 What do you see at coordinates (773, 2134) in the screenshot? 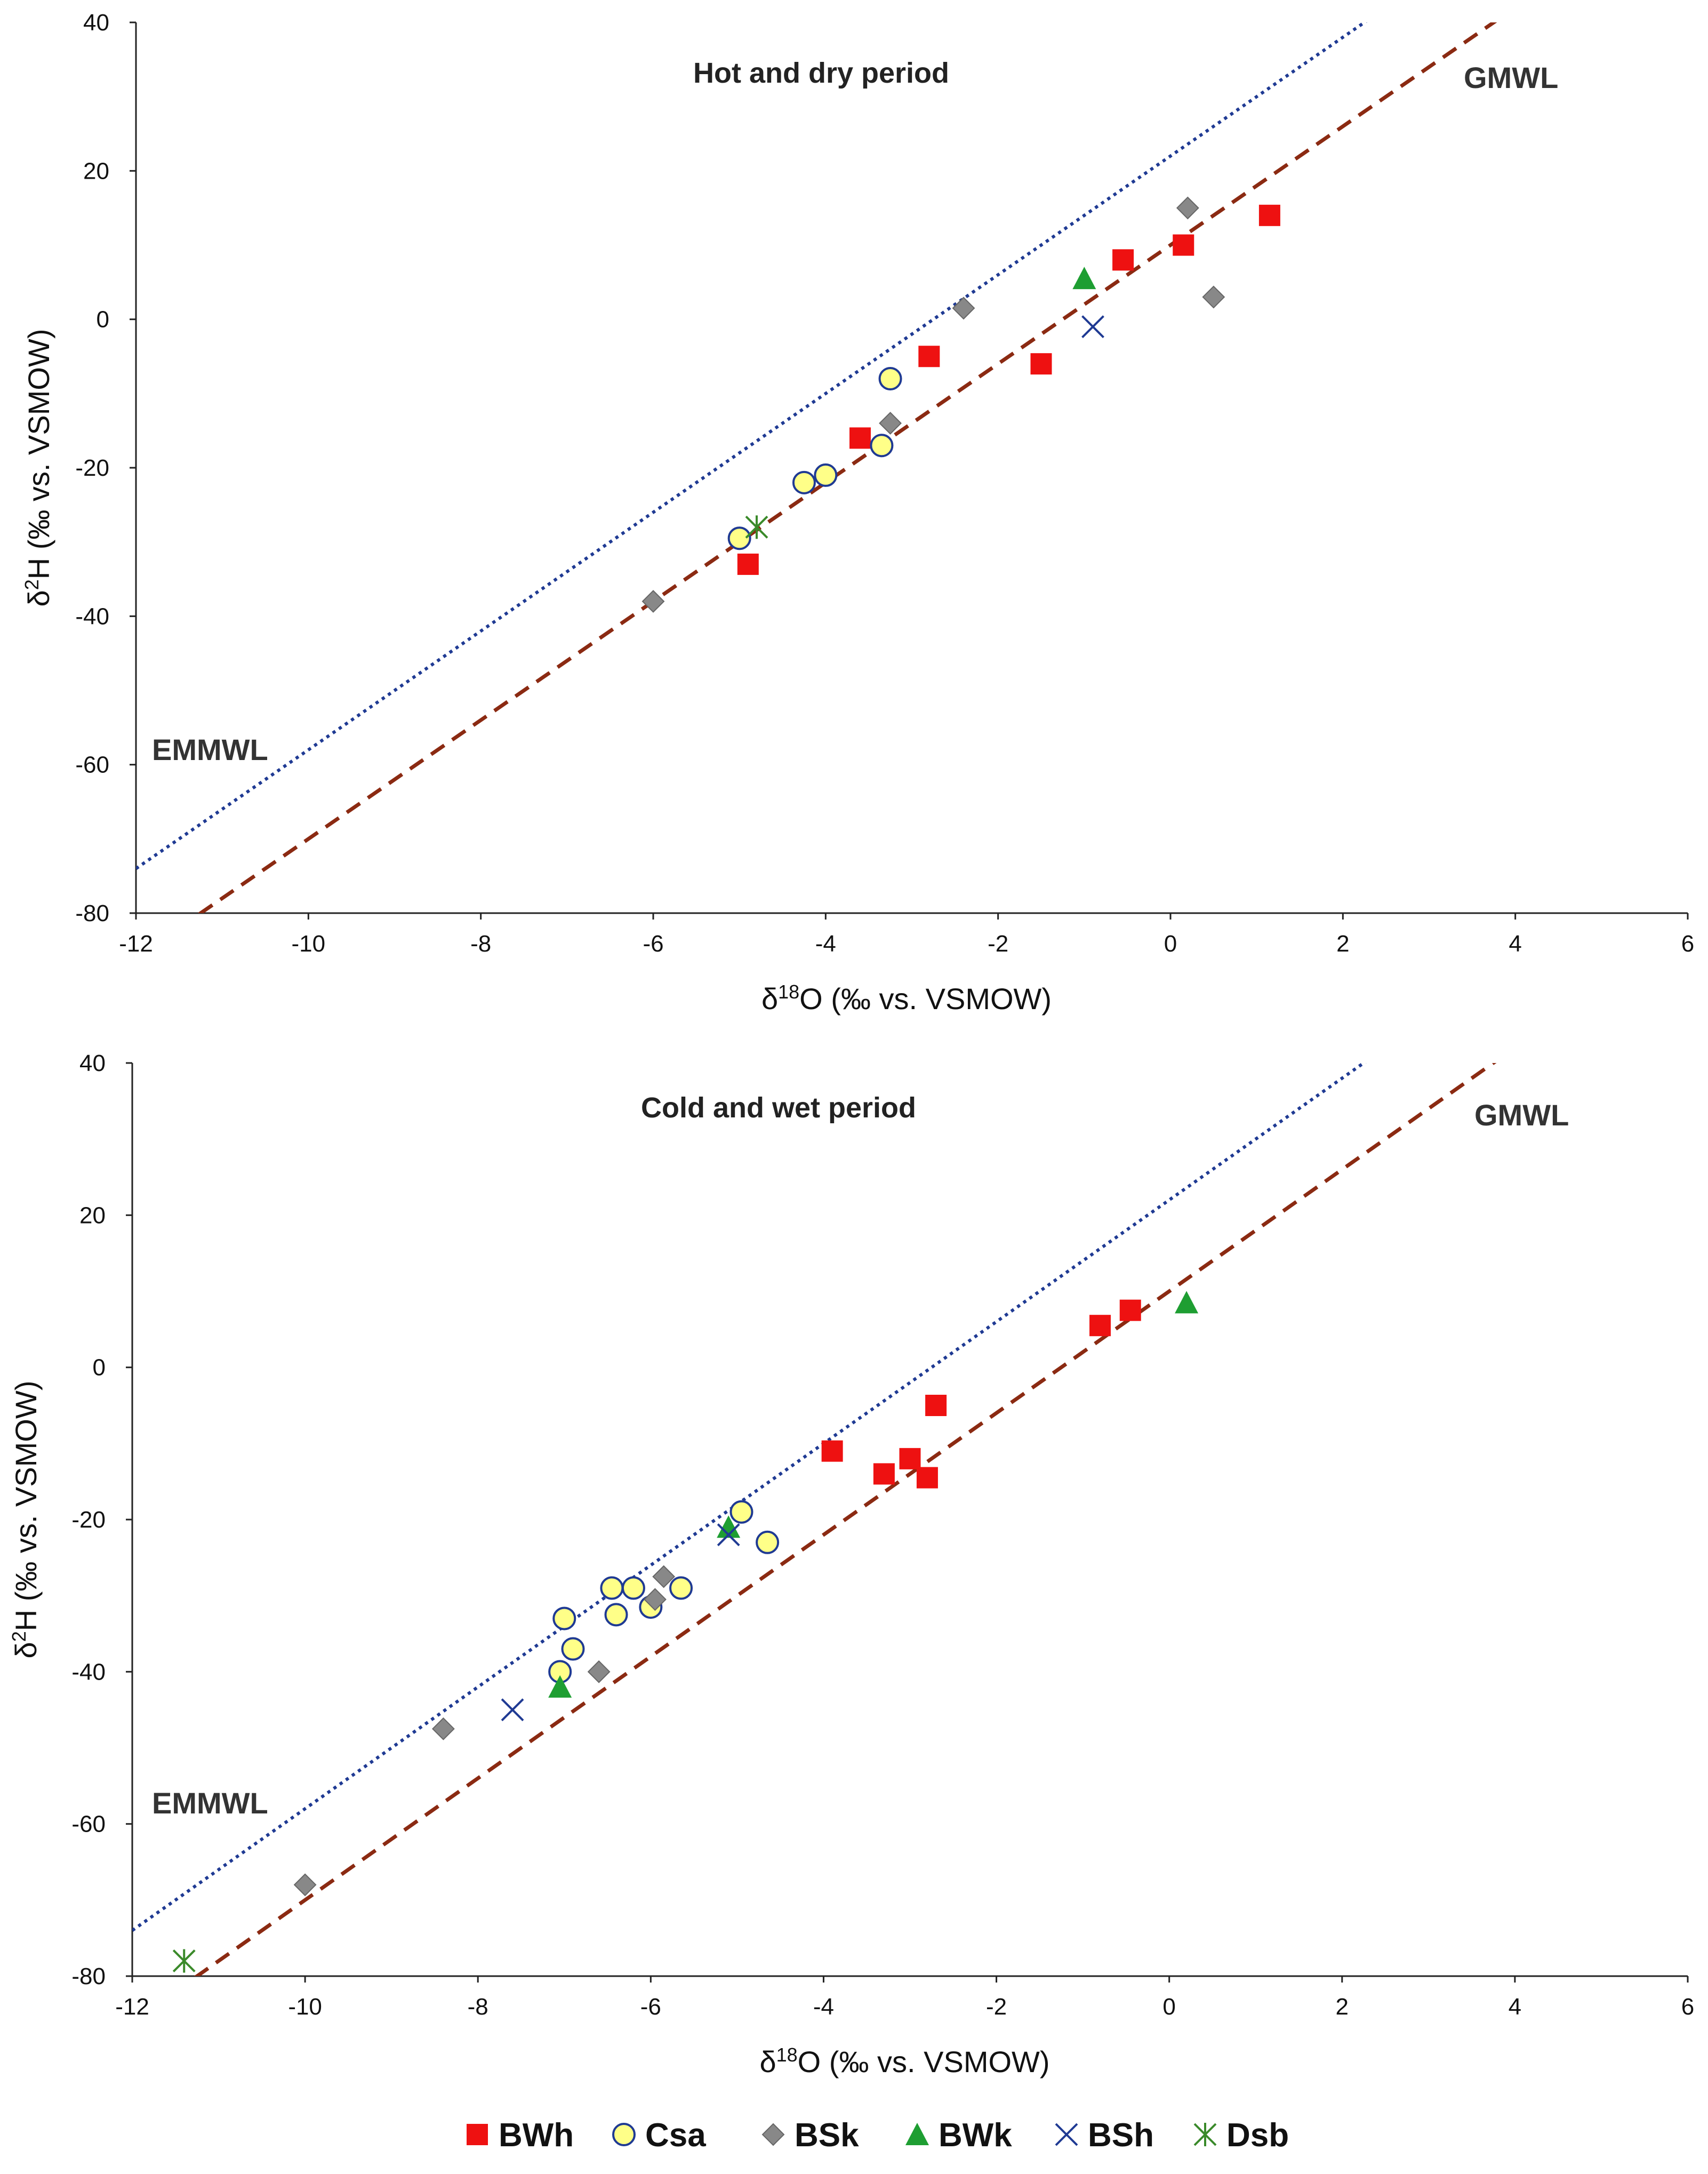
I see `legend-marker-bsk` at bounding box center [773, 2134].